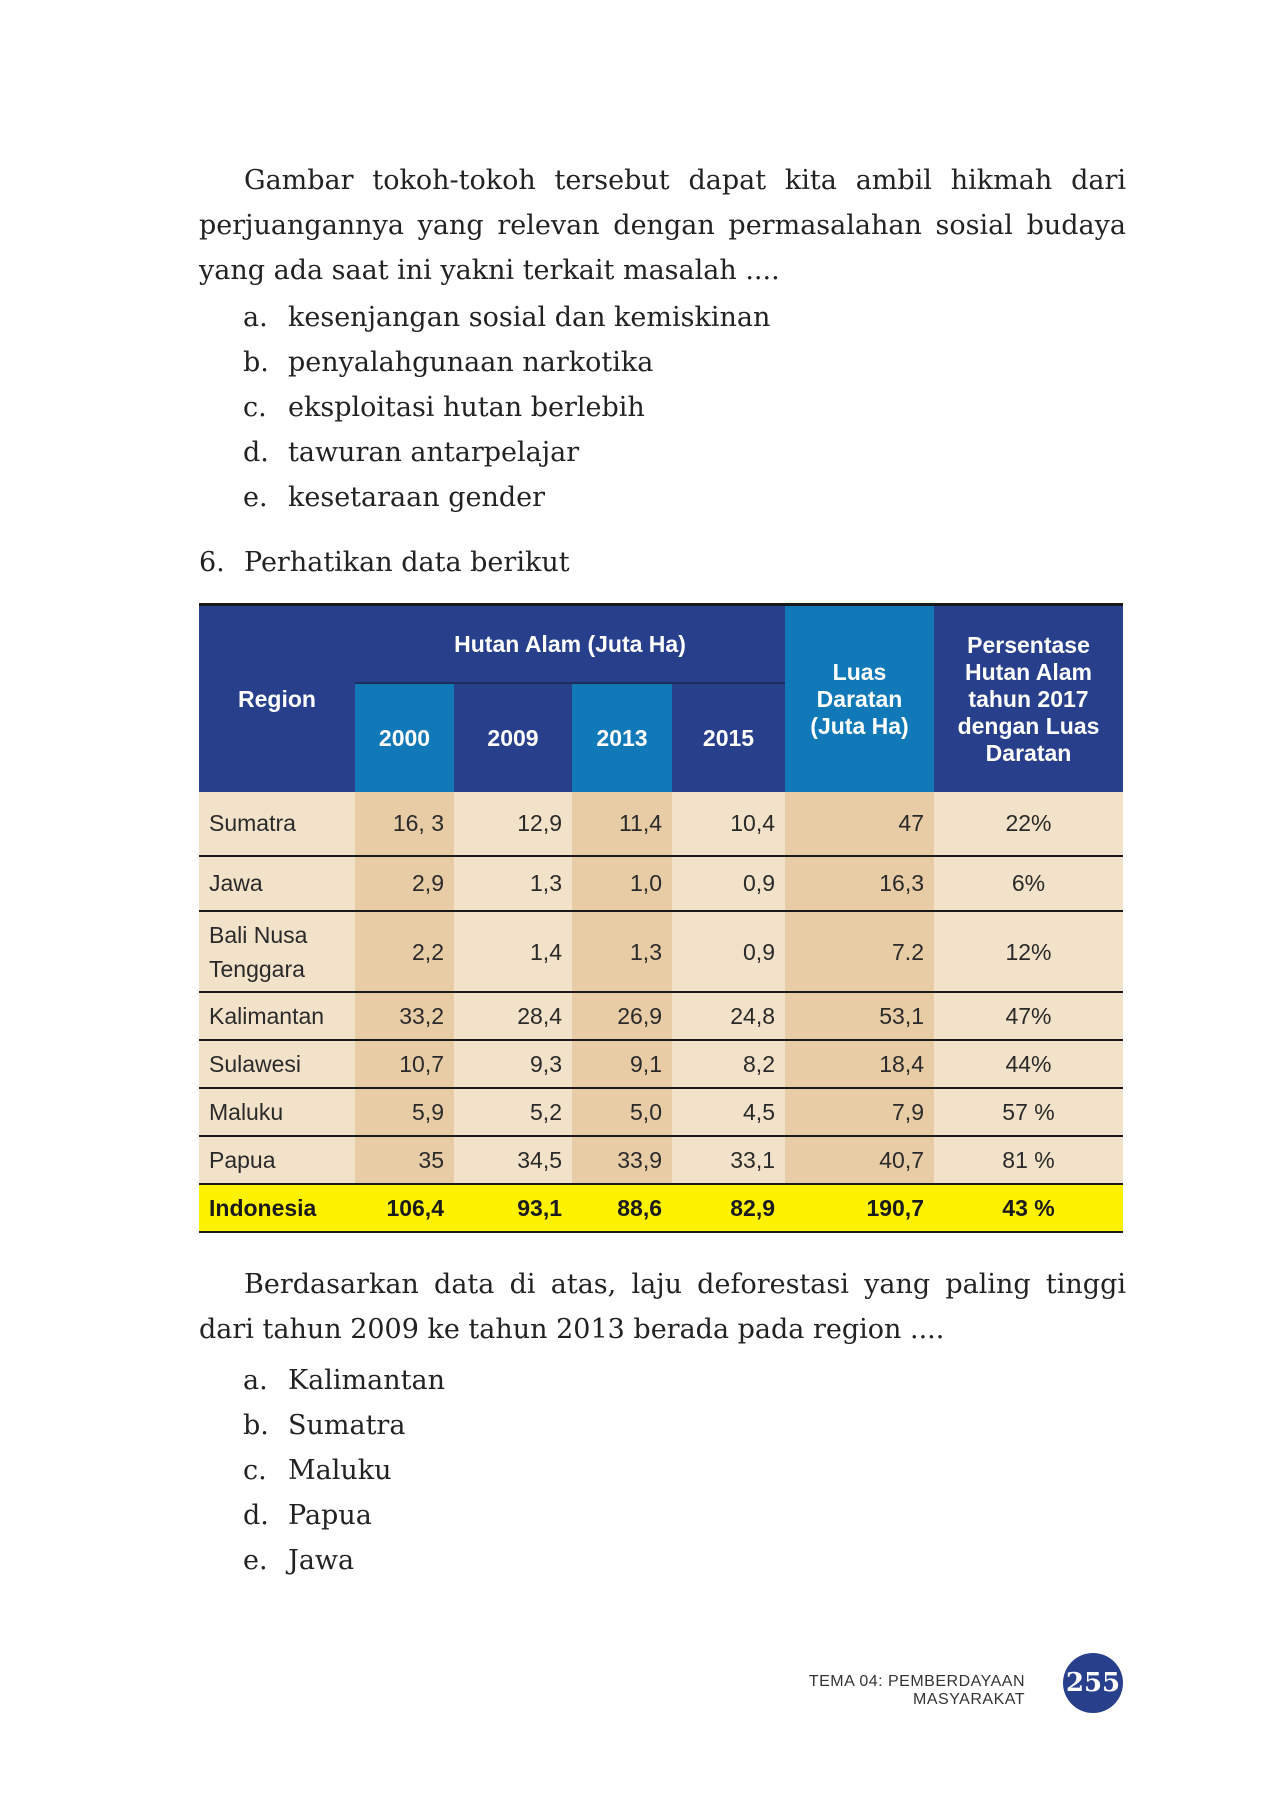 The image size is (1279, 1800). What do you see at coordinates (513, 1208) in the screenshot?
I see `cell-2009: 93,1` at bounding box center [513, 1208].